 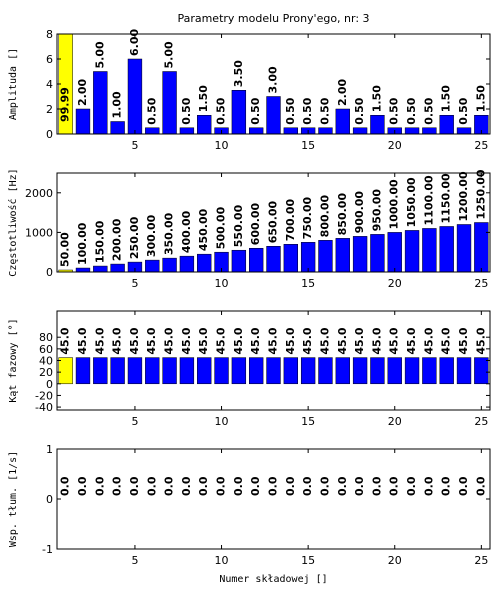 What do you see at coordinates (324, 216) in the screenshot?
I see `value-label: 800.00` at bounding box center [324, 216].